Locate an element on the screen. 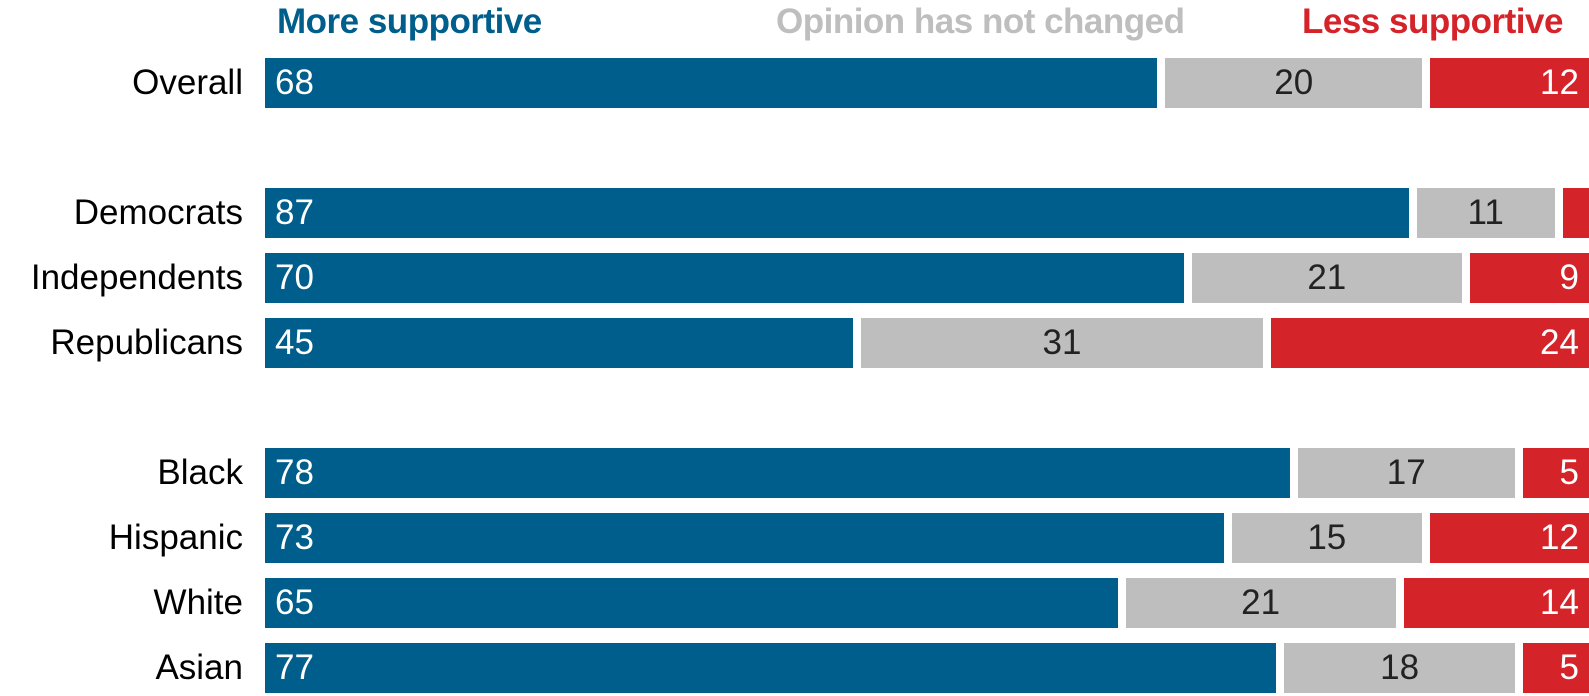 The image size is (1589, 696). bar-same: 31 is located at coordinates (1062, 343).